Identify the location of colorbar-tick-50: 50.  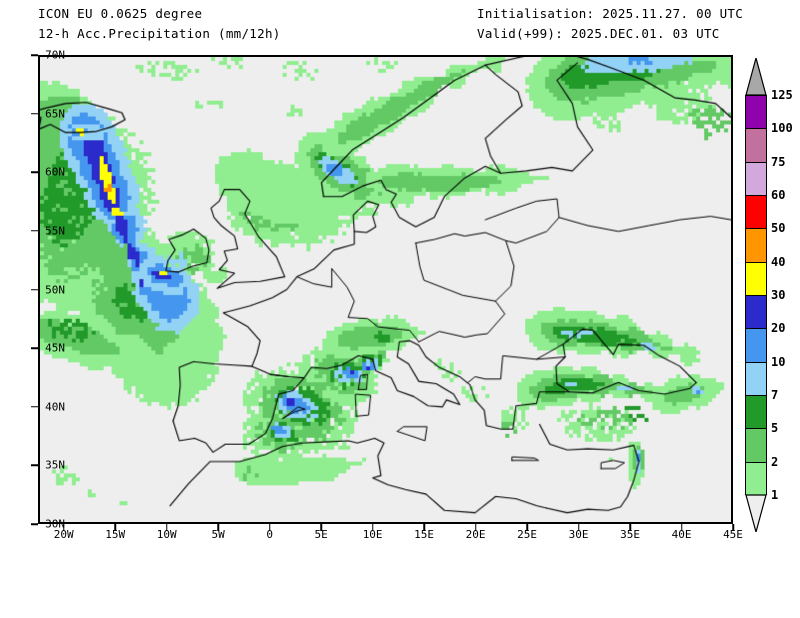
(778, 228).